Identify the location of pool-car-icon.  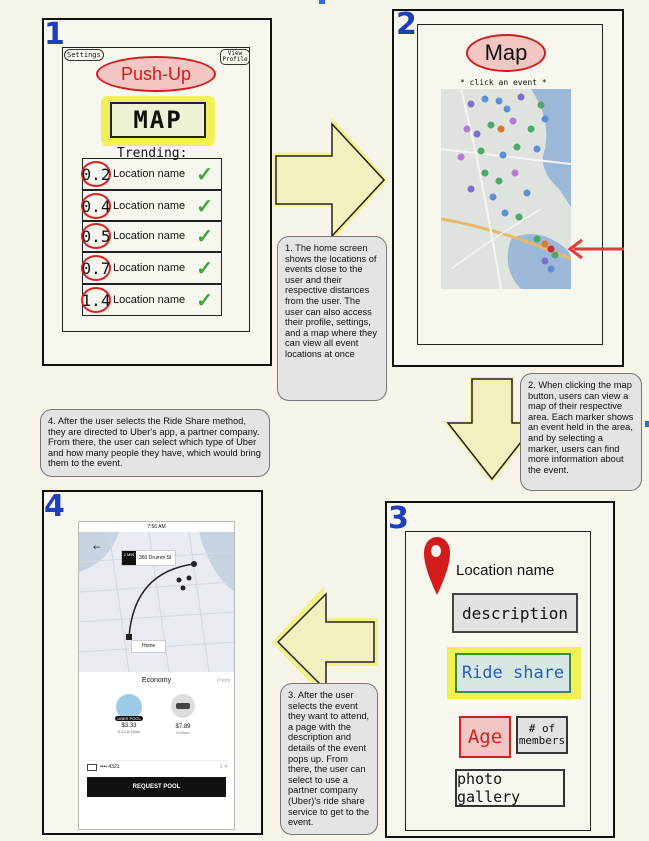
(129, 707).